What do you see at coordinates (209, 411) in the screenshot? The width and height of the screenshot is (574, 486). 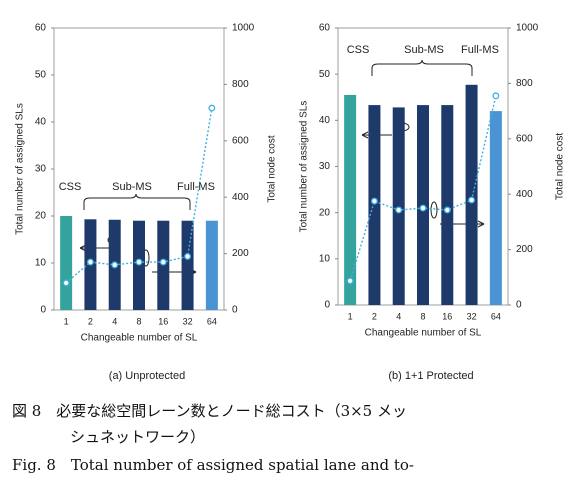 I see `caption-jp: 図 8 必要な総空間レーン数とノード総コスト（3×5 メッ` at bounding box center [209, 411].